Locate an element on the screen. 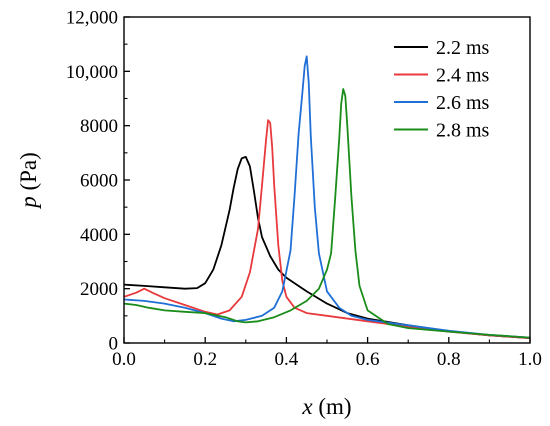 The image size is (550, 426). y-tick-label: 8000 is located at coordinates (99, 126).